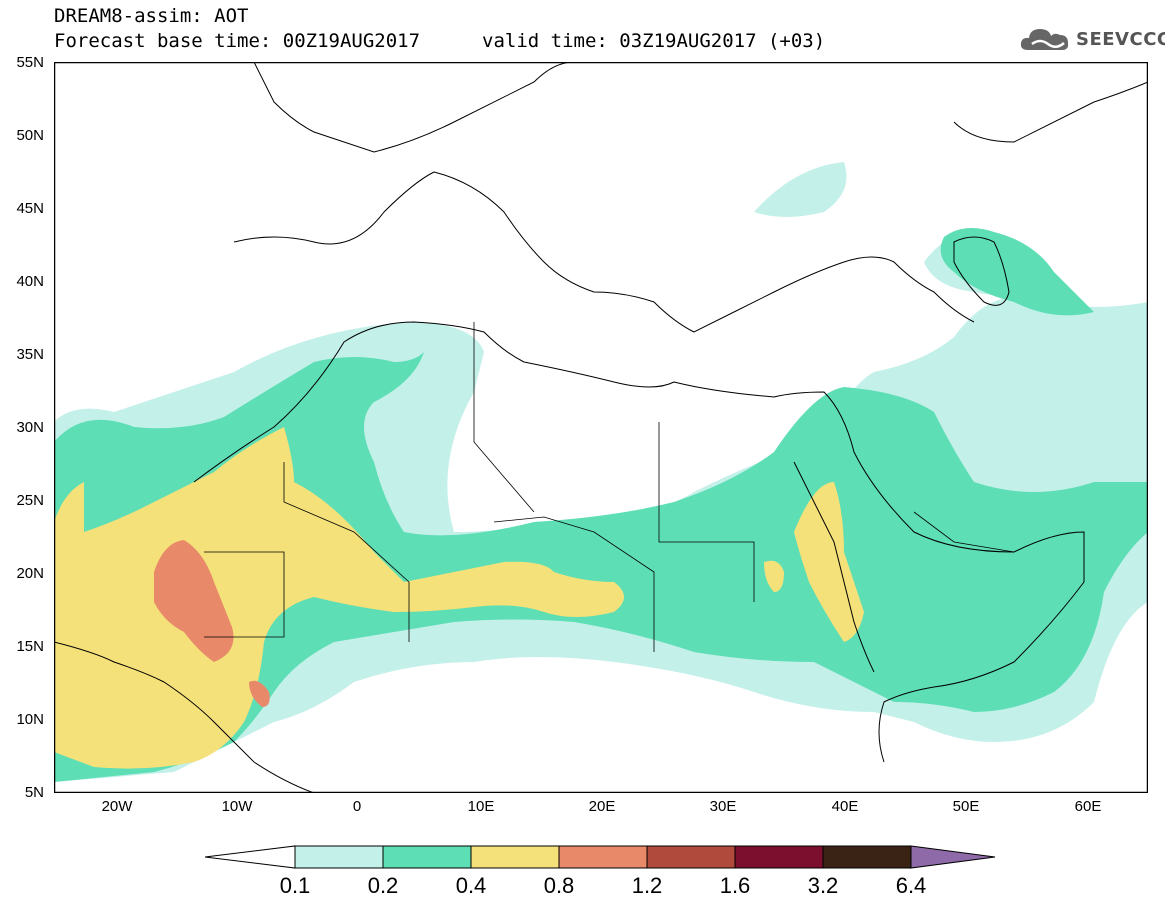  I want to click on forecast-base-time: Forecast base time: 00Z19AUG2017, so click(237, 41).